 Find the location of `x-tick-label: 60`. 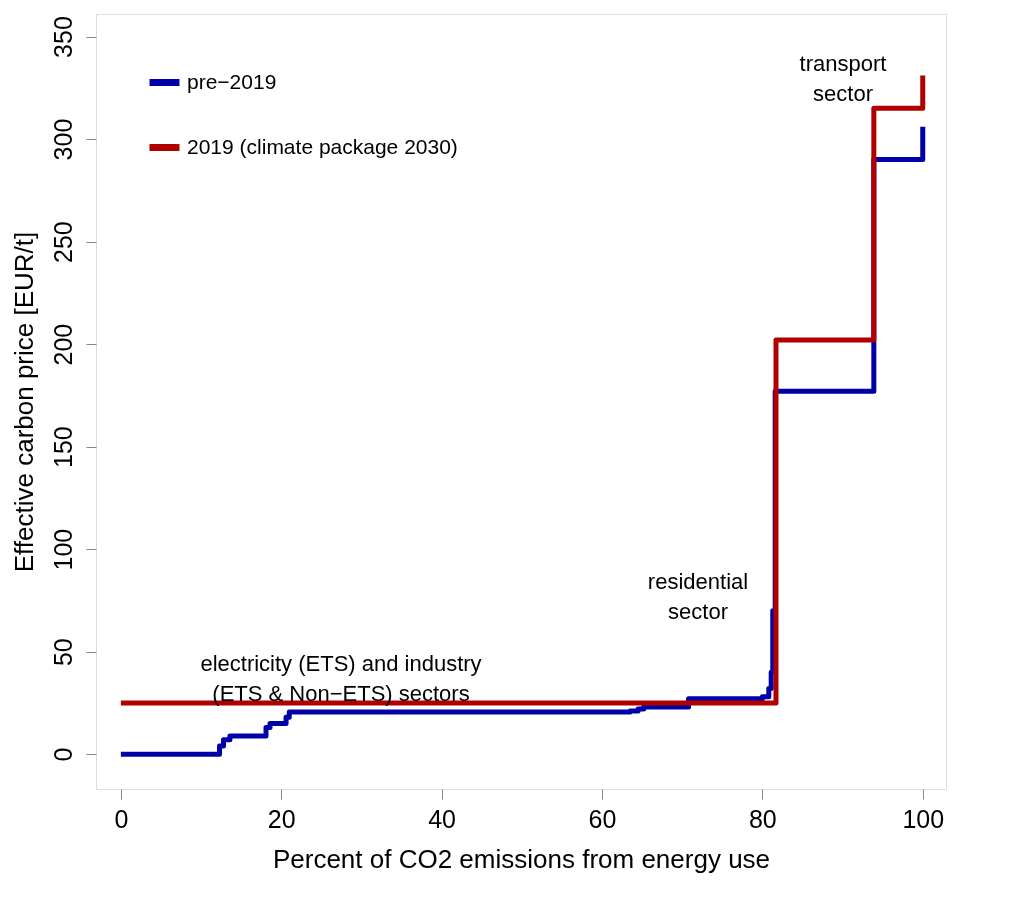

x-tick-label: 60 is located at coordinates (602, 818).